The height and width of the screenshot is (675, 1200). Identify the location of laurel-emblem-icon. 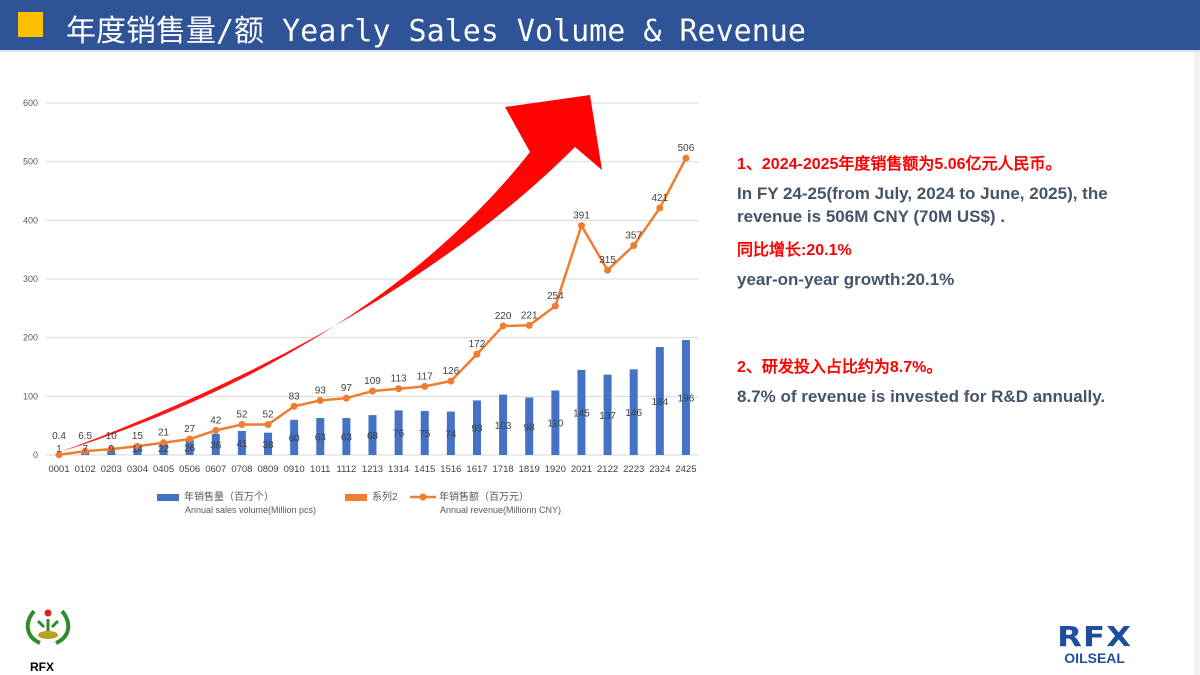
(48, 627).